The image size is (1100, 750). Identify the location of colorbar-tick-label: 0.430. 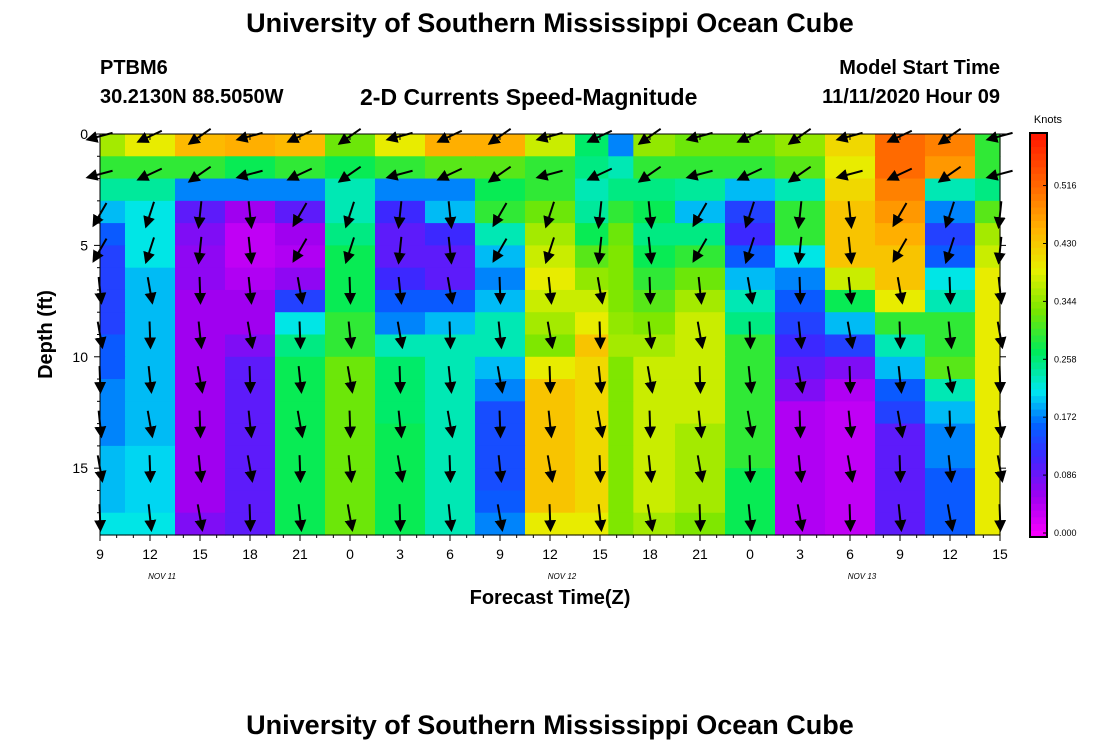
(1065, 243).